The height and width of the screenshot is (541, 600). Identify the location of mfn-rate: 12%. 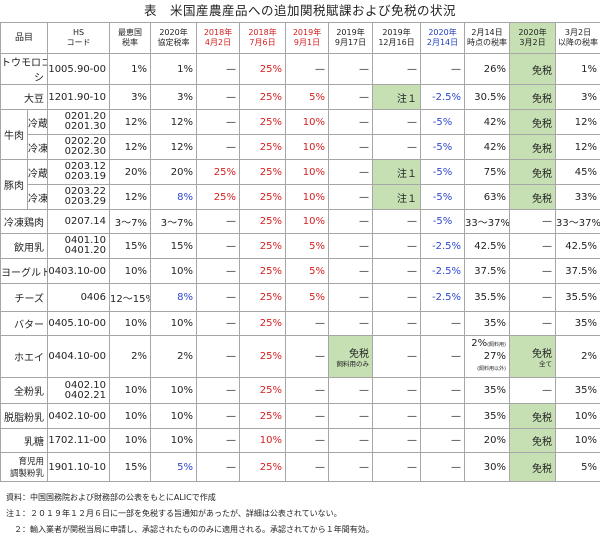
(130, 197).